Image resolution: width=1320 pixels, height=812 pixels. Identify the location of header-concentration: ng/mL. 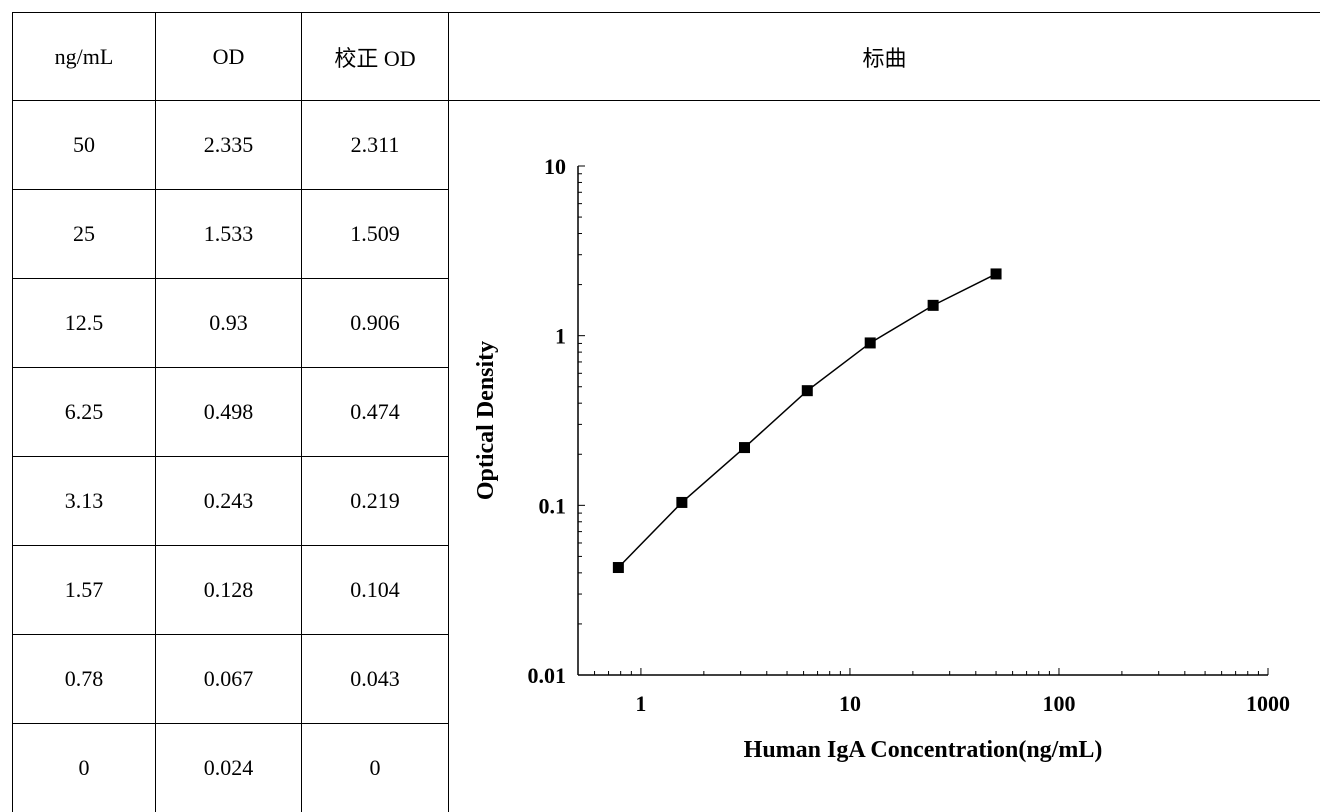
(84, 57).